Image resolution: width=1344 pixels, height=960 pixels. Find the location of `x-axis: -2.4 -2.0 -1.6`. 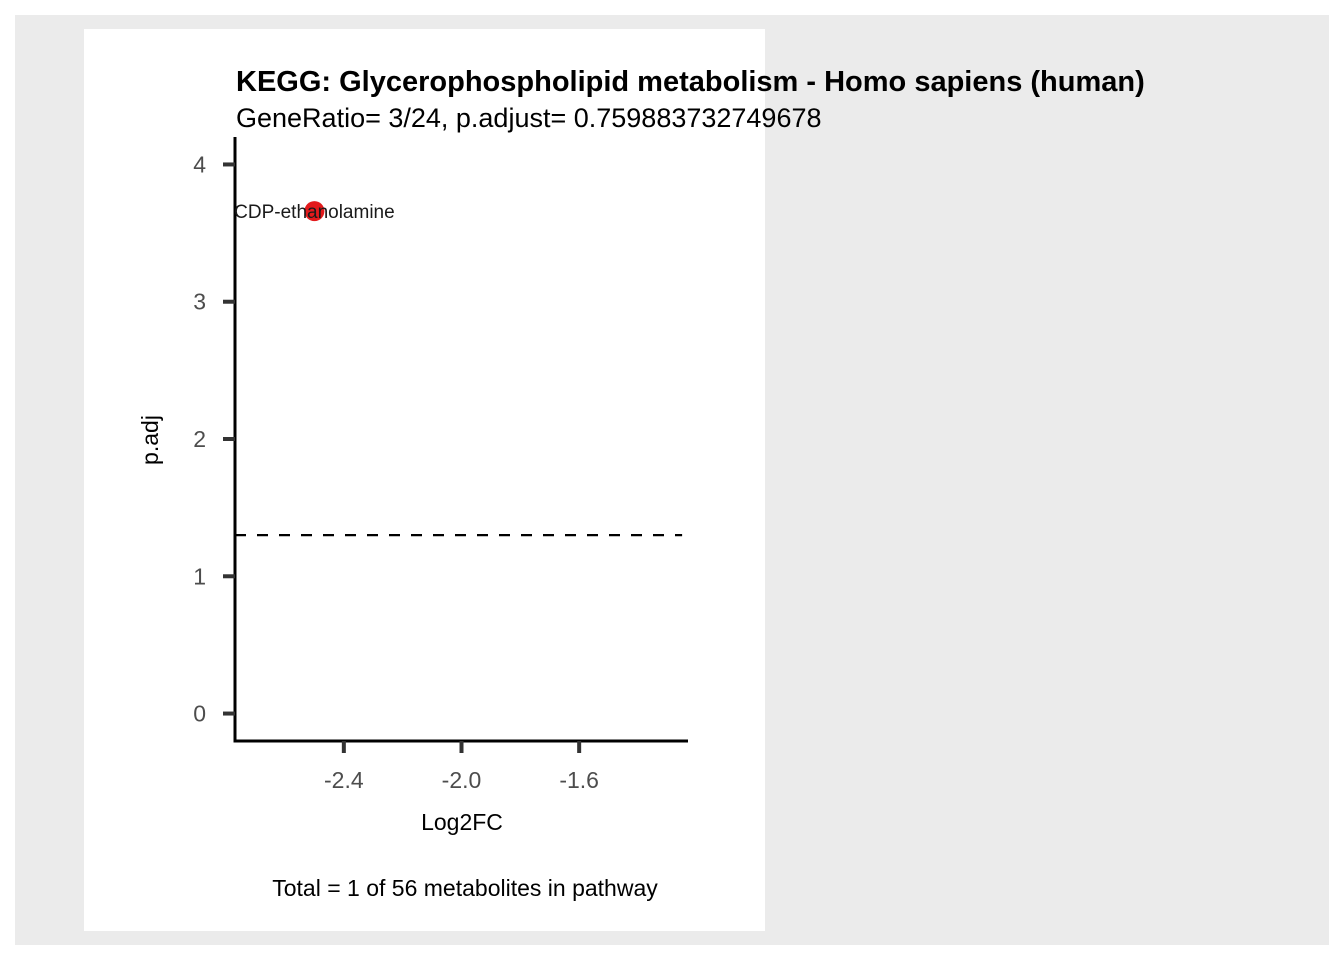

x-axis: -2.4 -2.0 -1.6 is located at coordinates (460, 766).